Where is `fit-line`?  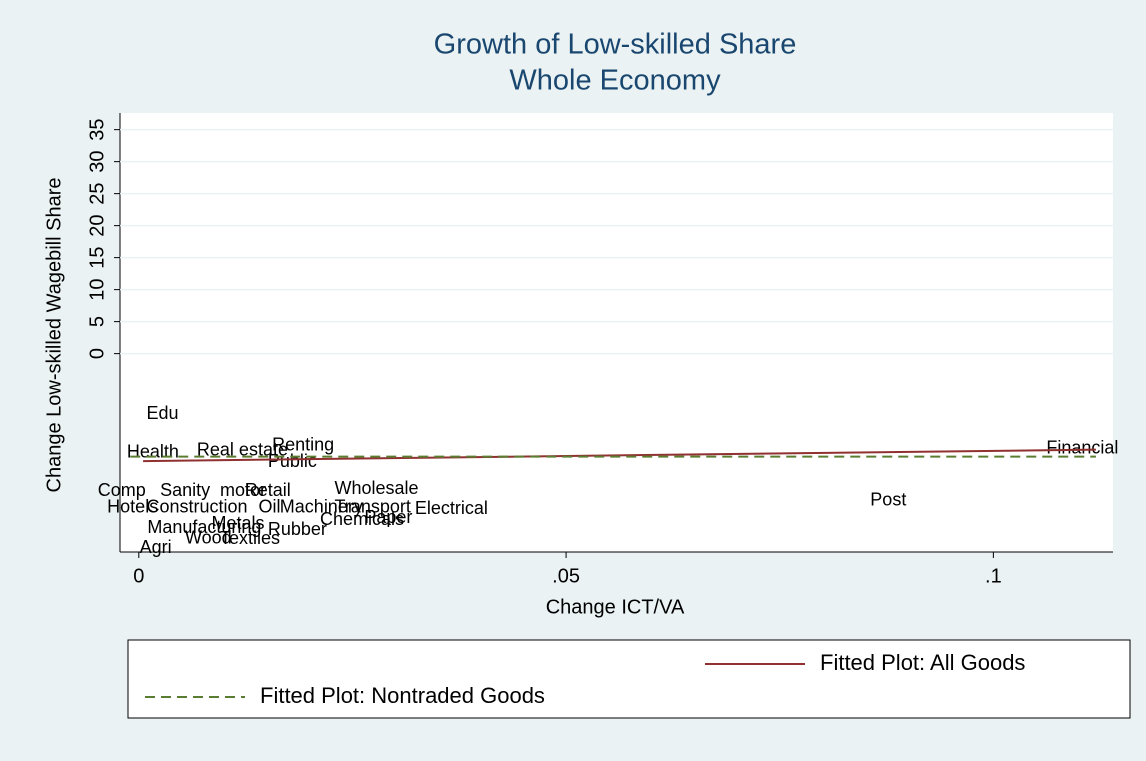
fit-line is located at coordinates (619, 455).